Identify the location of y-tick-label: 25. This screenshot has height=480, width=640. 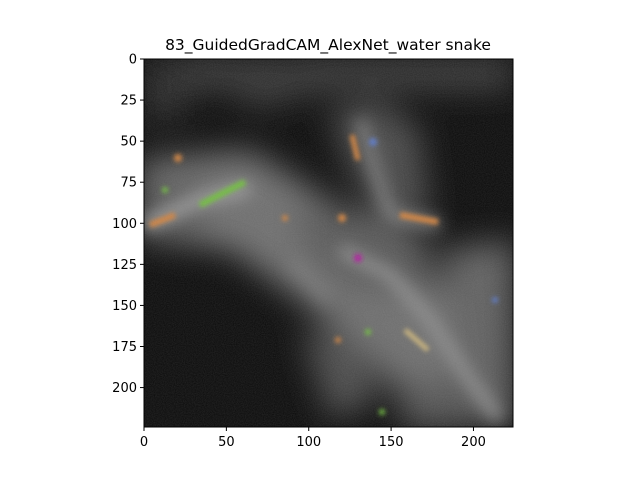
(128, 101).